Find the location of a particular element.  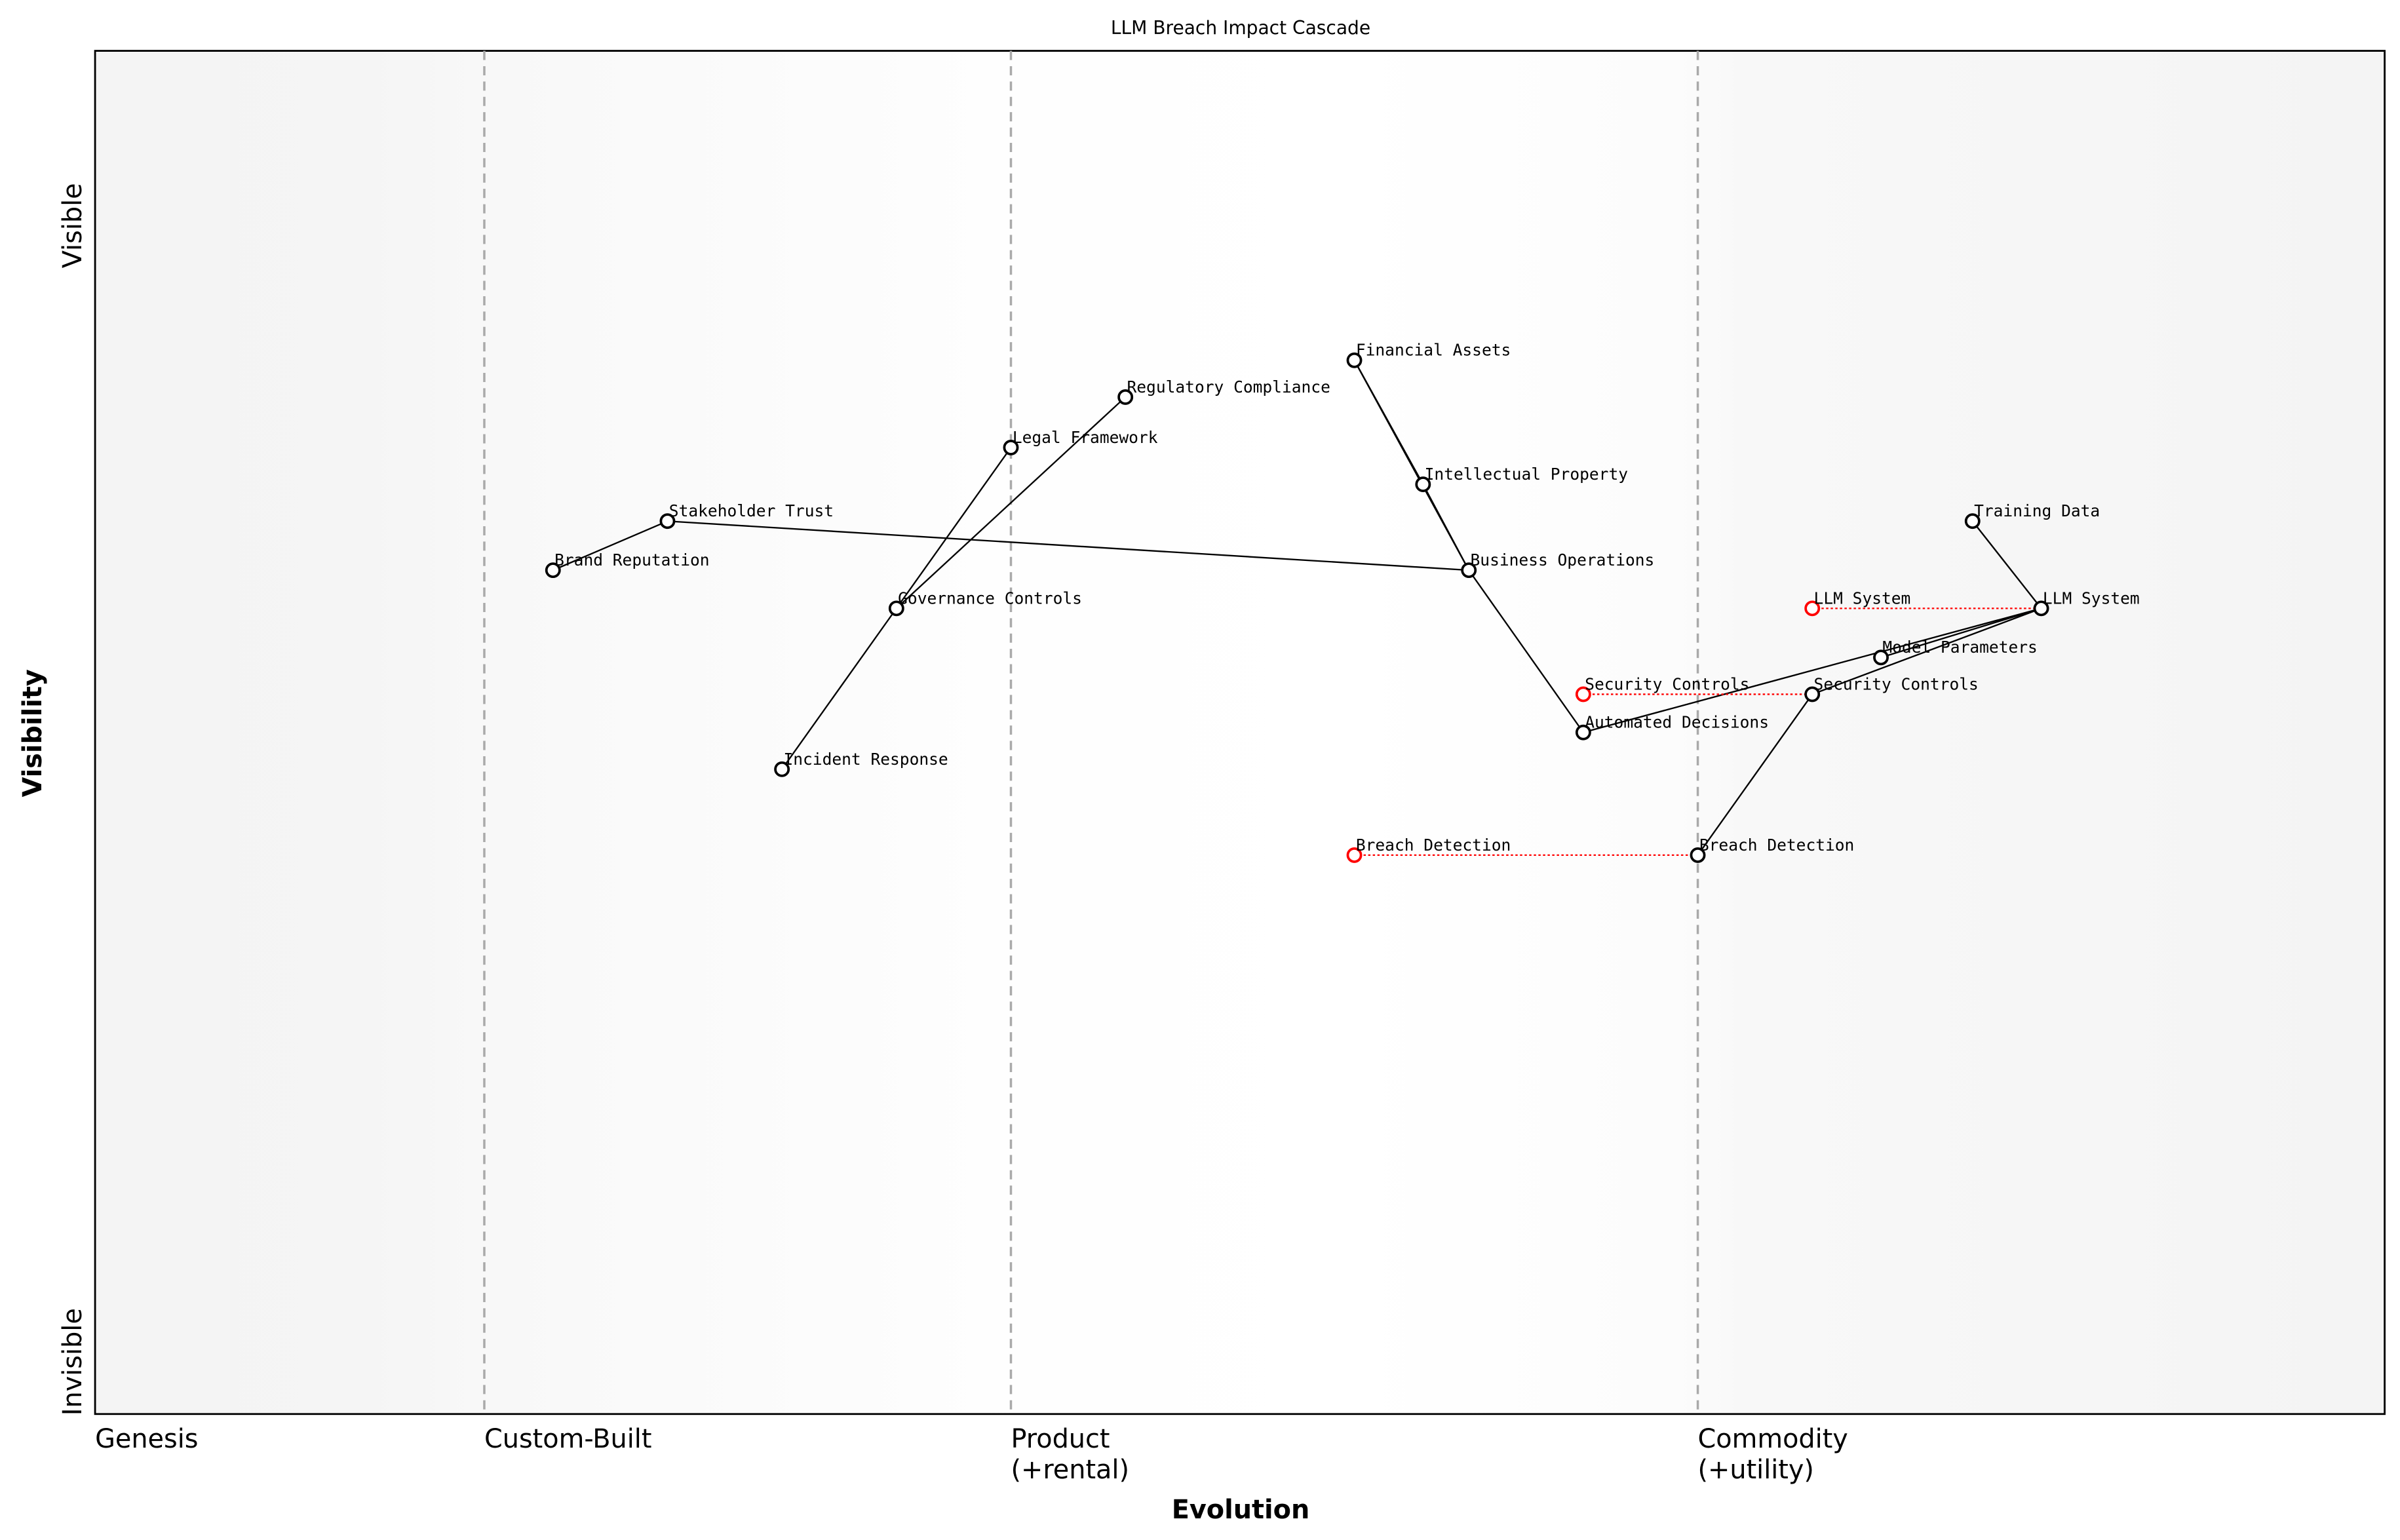

component-intellectual-property: Intellectual Property is located at coordinates (1521, 479).